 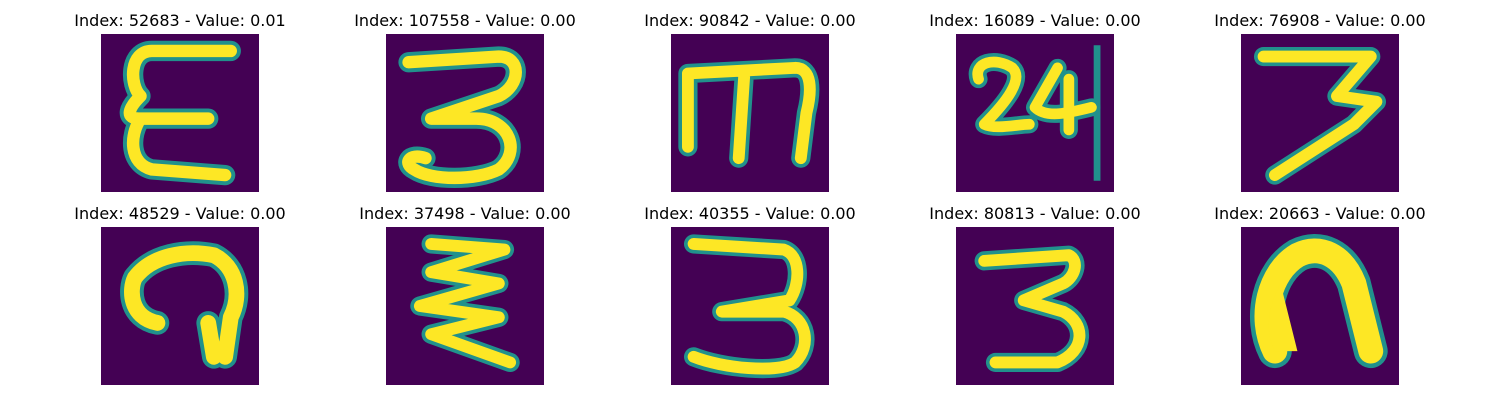 What do you see at coordinates (1035, 213) in the screenshot?
I see `panel-title: Index: 80813 - Value: 0.00` at bounding box center [1035, 213].